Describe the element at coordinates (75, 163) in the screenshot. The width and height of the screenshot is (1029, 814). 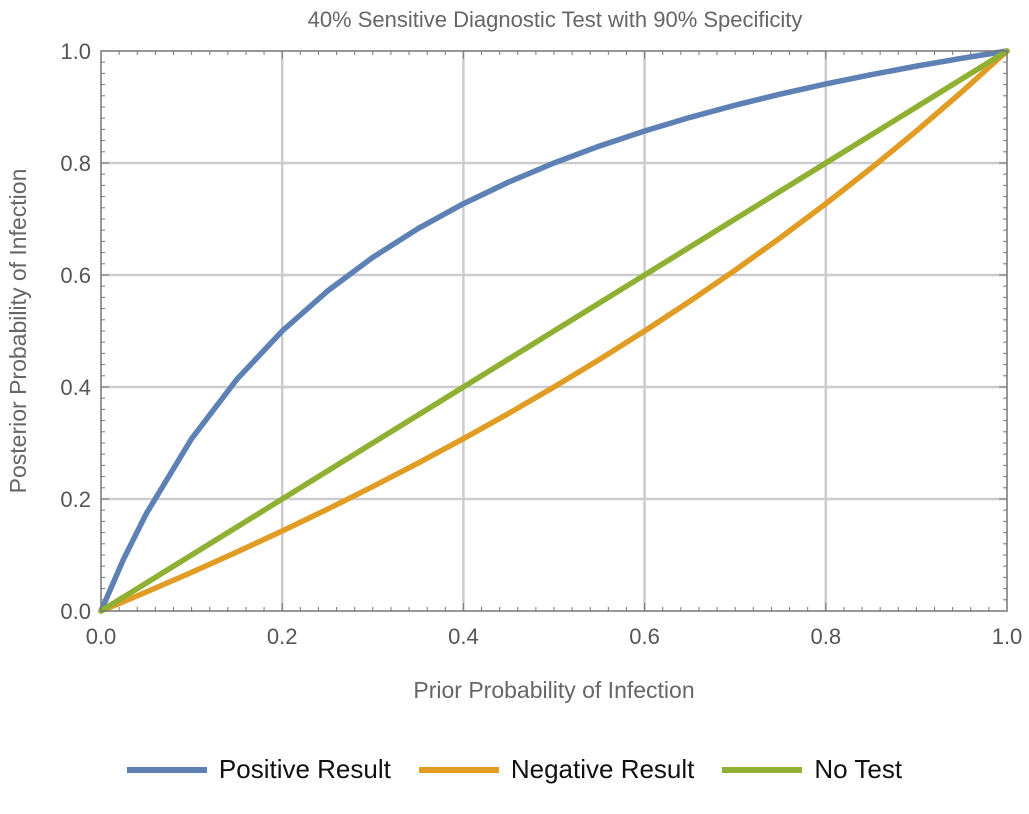
I see `y-tick-label: 0.8` at that location.